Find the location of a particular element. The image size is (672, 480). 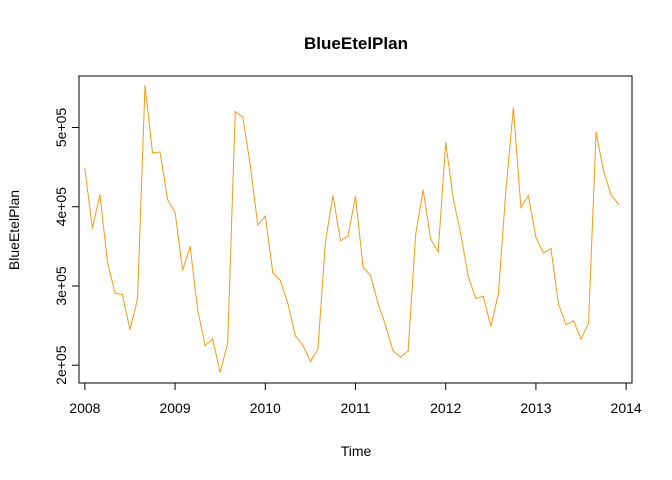

x-tick-label: 2011 is located at coordinates (355, 408).